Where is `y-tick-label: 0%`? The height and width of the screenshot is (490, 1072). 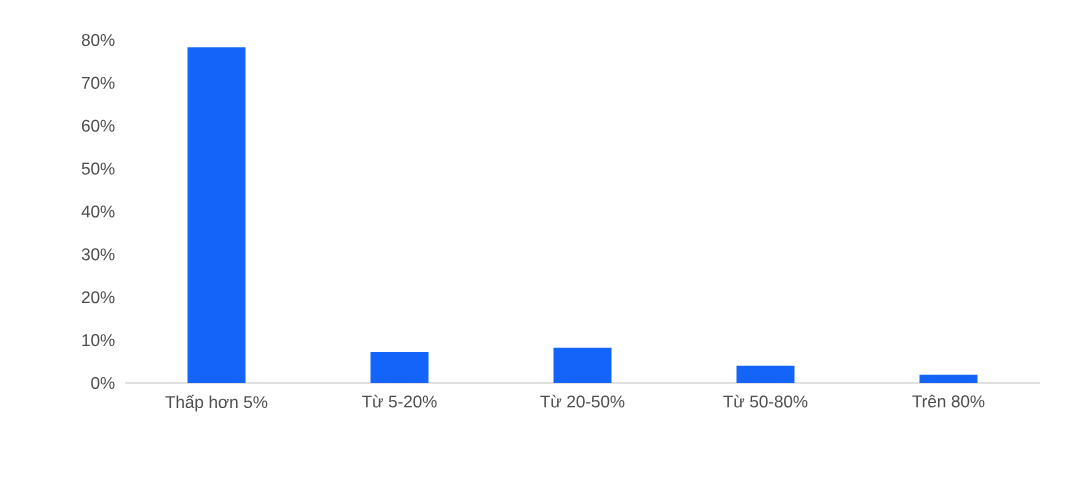 y-tick-label: 0% is located at coordinates (103, 383).